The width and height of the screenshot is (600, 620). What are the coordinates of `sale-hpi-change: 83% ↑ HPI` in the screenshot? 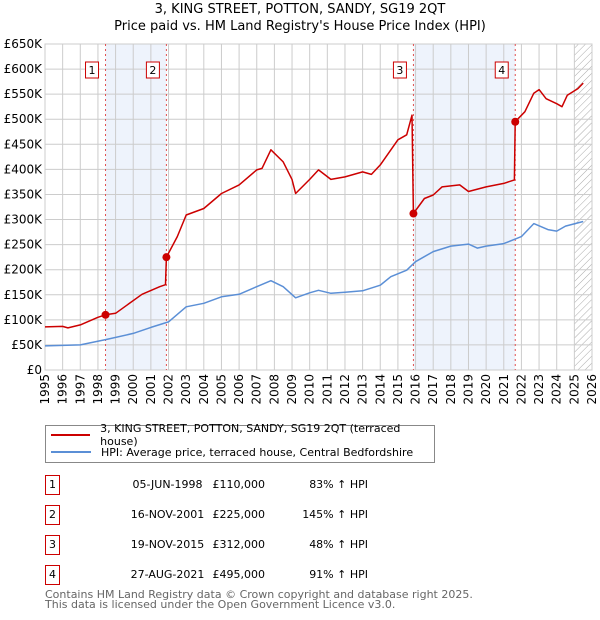 It's located at (338, 484).